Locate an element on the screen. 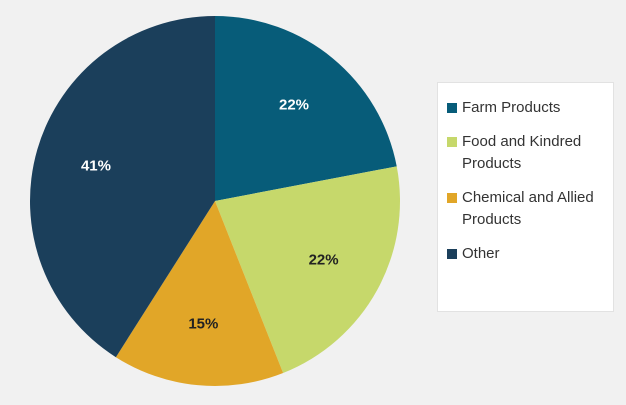  legend-item: Chemical and Allied Products is located at coordinates (525, 209).